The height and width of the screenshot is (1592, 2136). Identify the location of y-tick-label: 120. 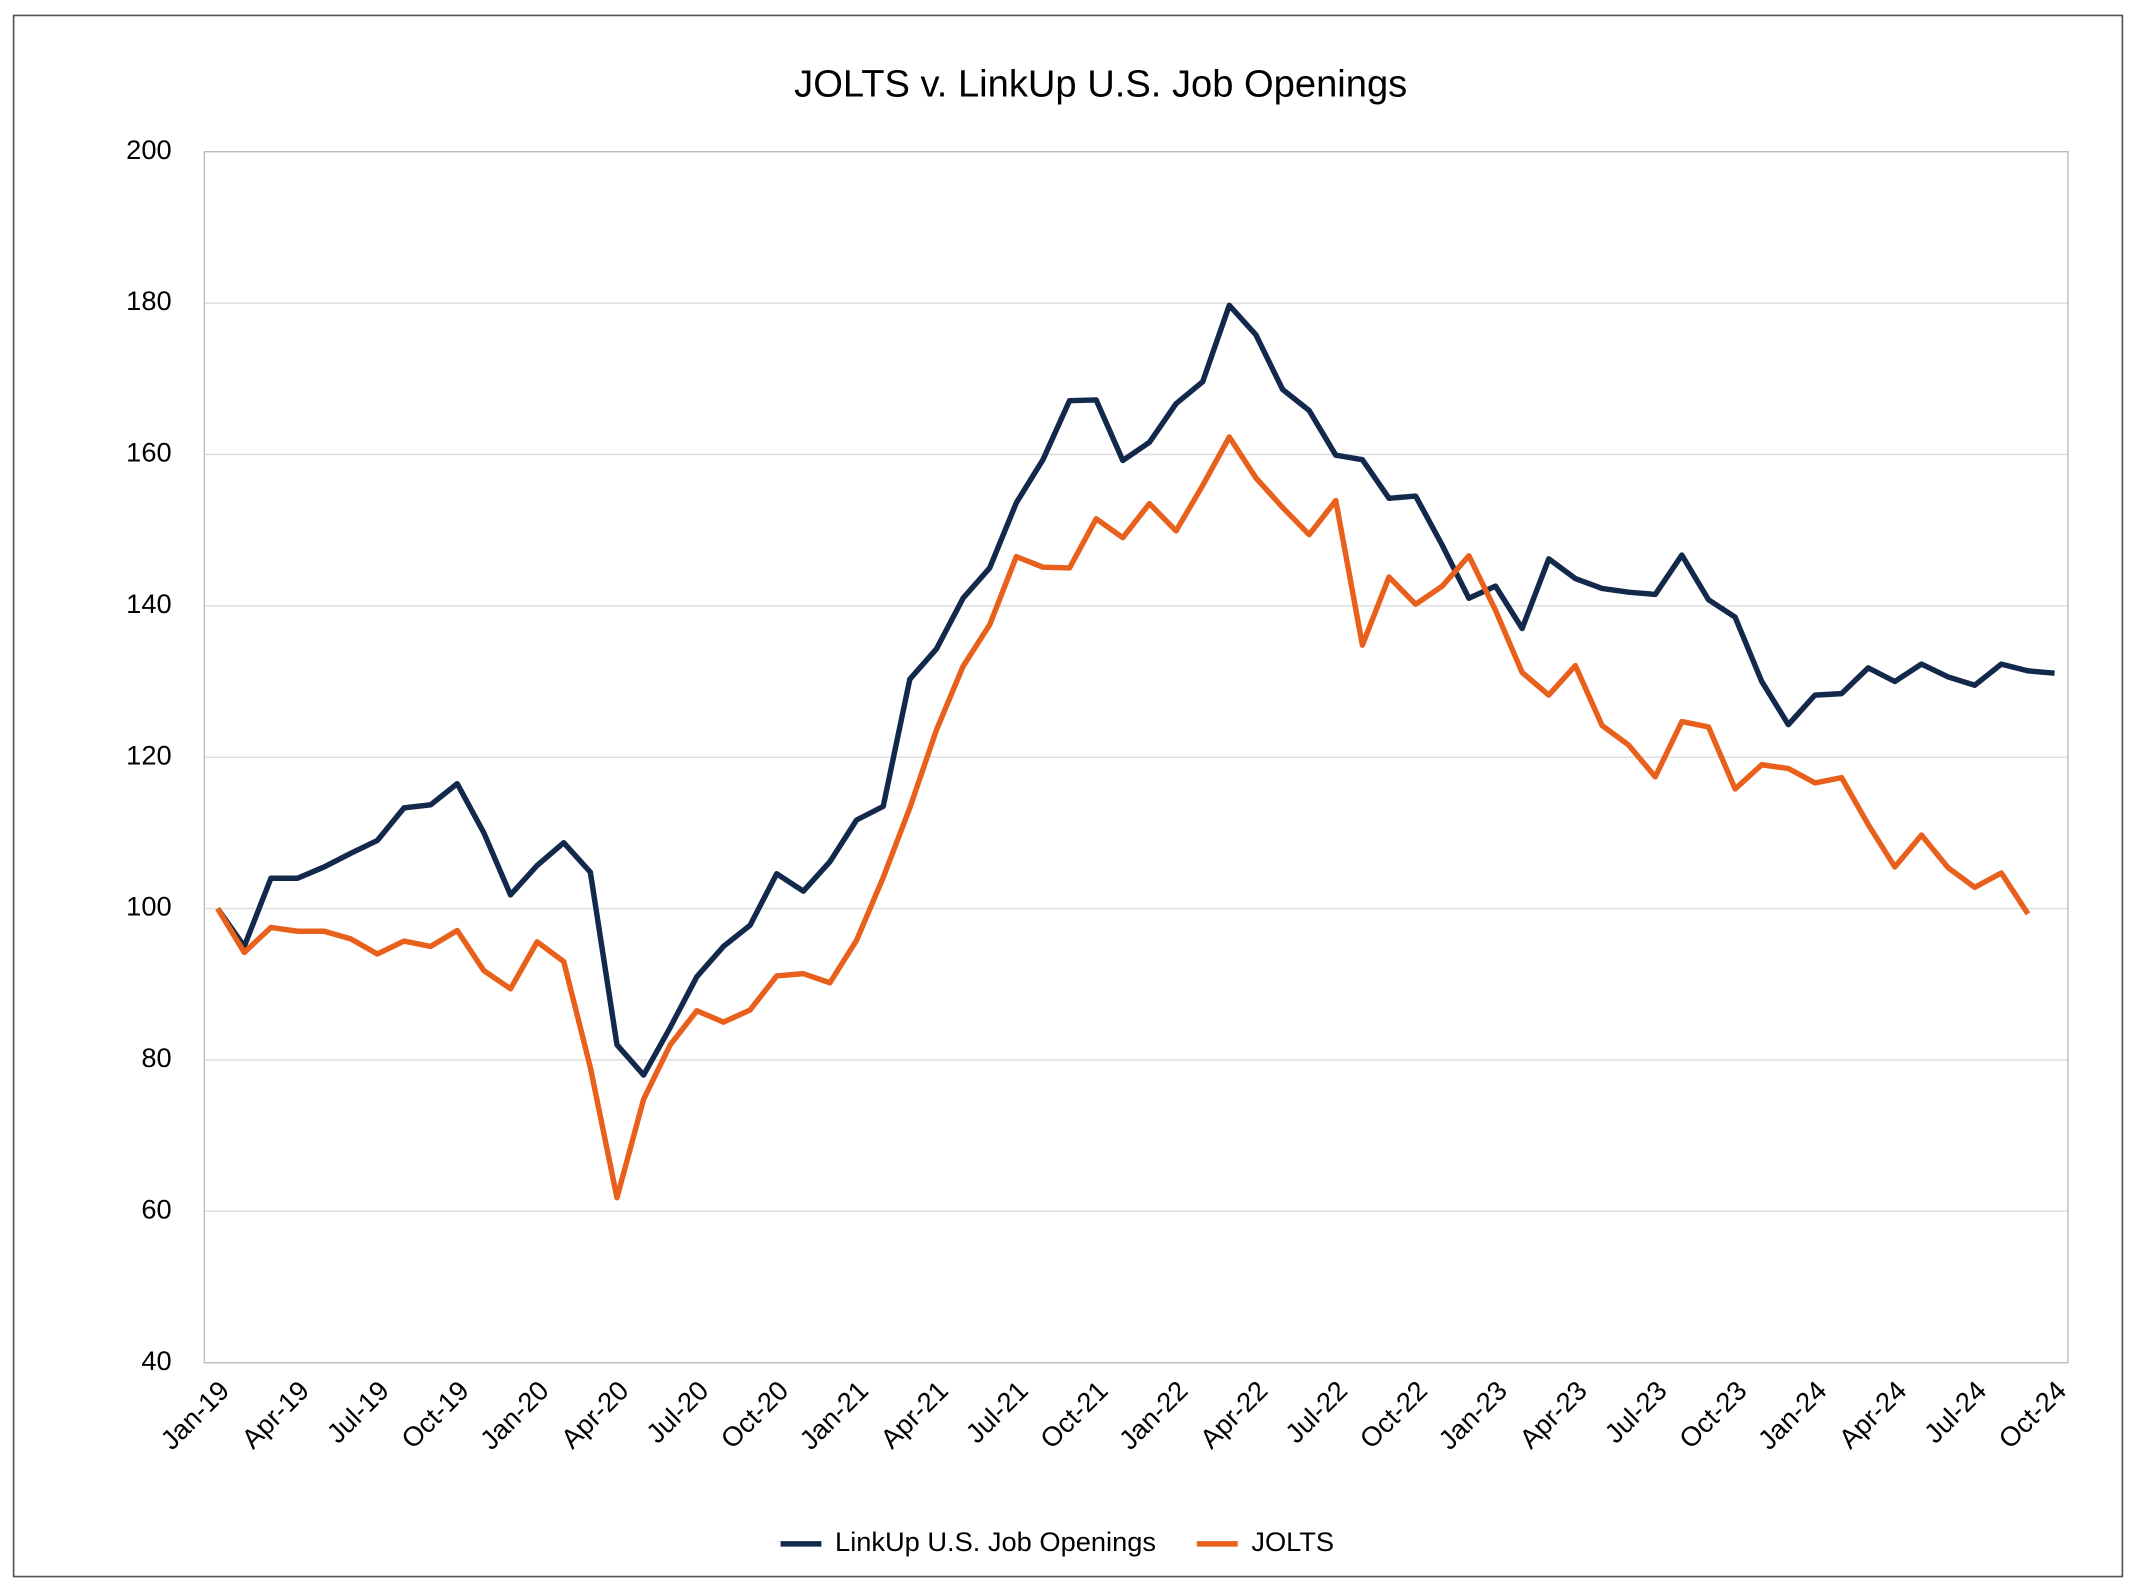
(148, 754).